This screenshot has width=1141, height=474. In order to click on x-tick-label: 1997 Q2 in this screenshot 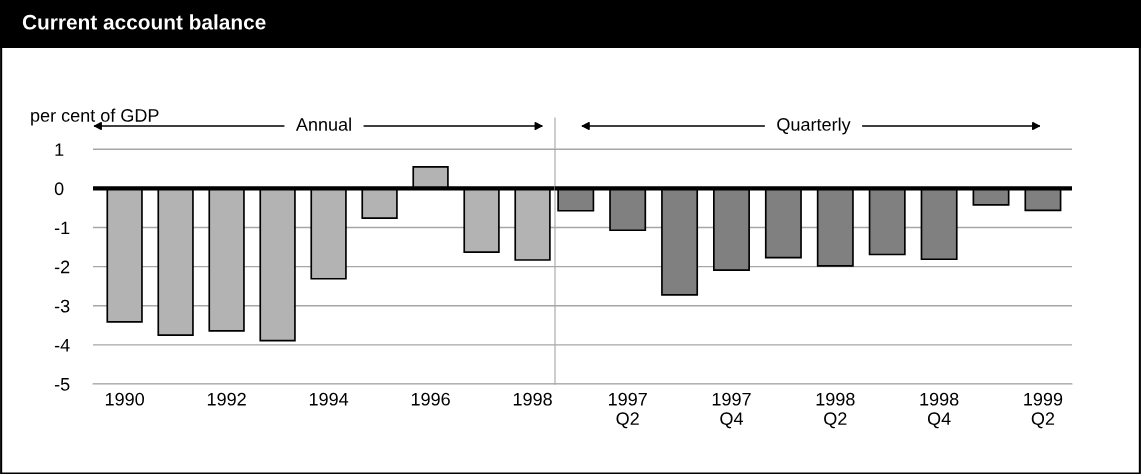, I will do `click(627, 410)`.